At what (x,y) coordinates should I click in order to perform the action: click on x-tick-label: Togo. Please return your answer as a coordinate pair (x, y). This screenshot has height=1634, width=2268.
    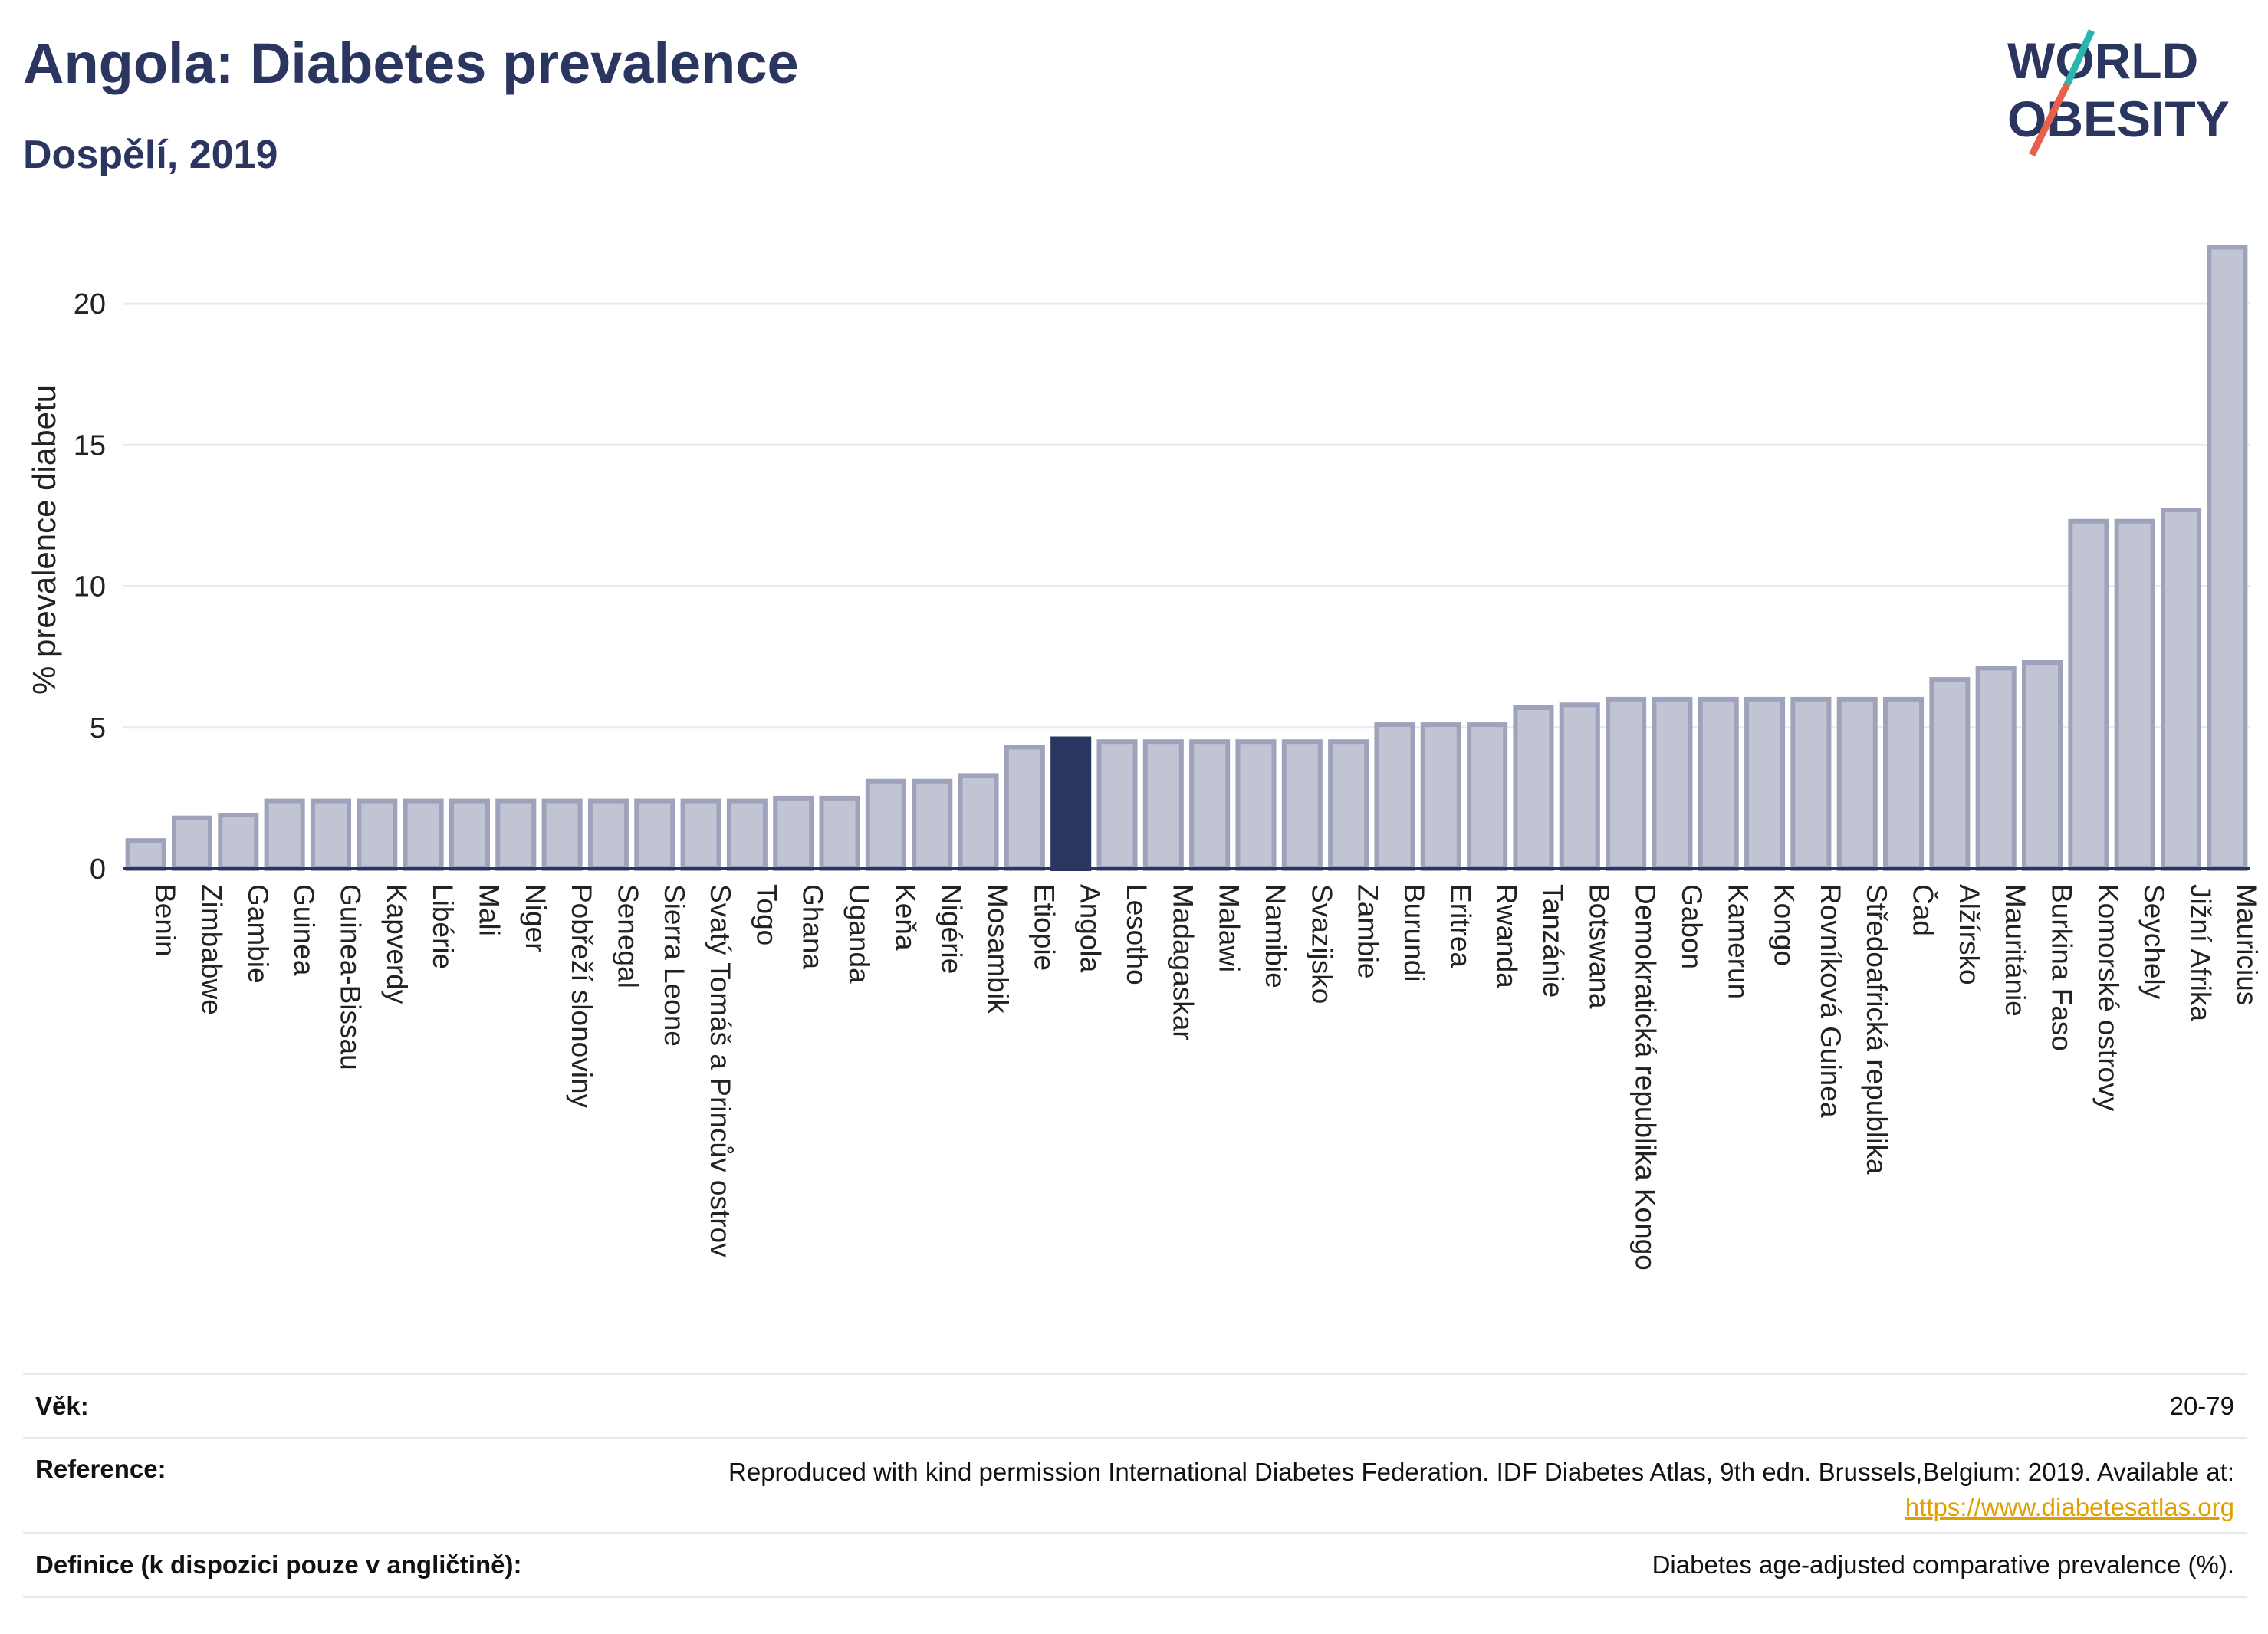
    Looking at the image, I should click on (766, 915).